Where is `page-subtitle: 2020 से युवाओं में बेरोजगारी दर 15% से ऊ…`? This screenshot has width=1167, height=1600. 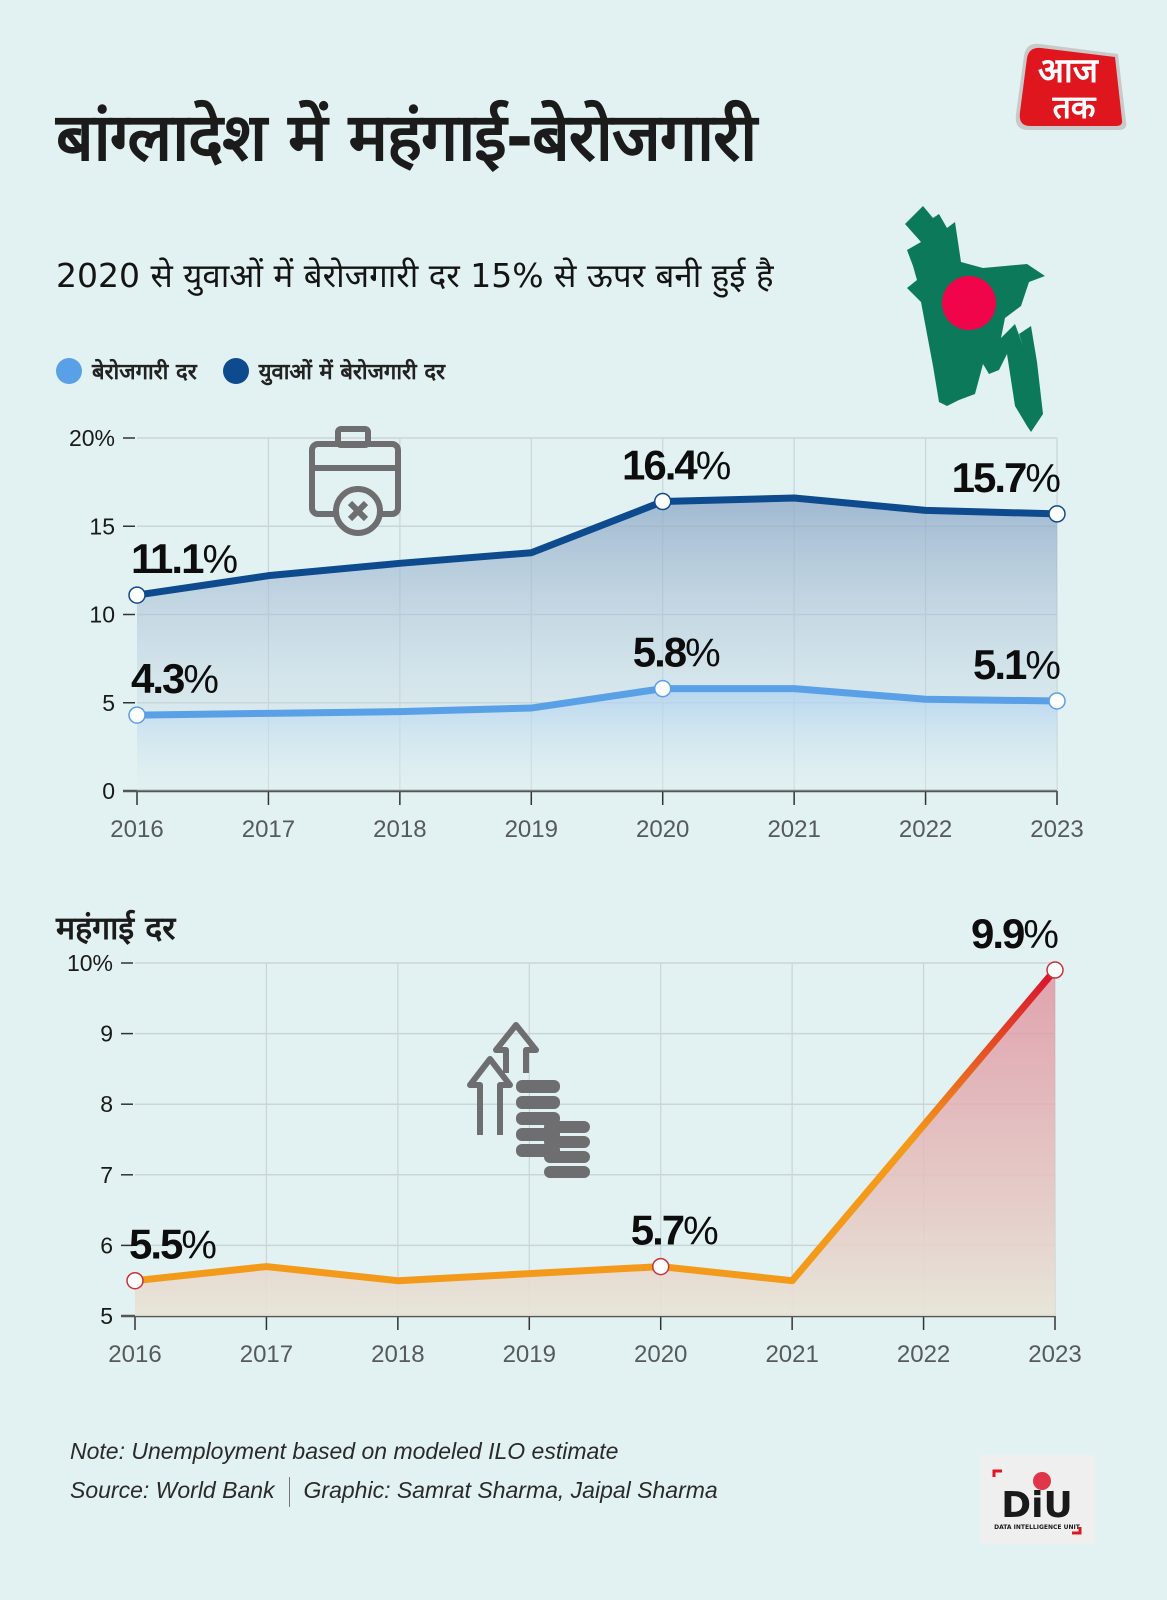
page-subtitle: 2020 से युवाओं में बेरोजगारी दर 15% से ऊ… is located at coordinates (415, 275).